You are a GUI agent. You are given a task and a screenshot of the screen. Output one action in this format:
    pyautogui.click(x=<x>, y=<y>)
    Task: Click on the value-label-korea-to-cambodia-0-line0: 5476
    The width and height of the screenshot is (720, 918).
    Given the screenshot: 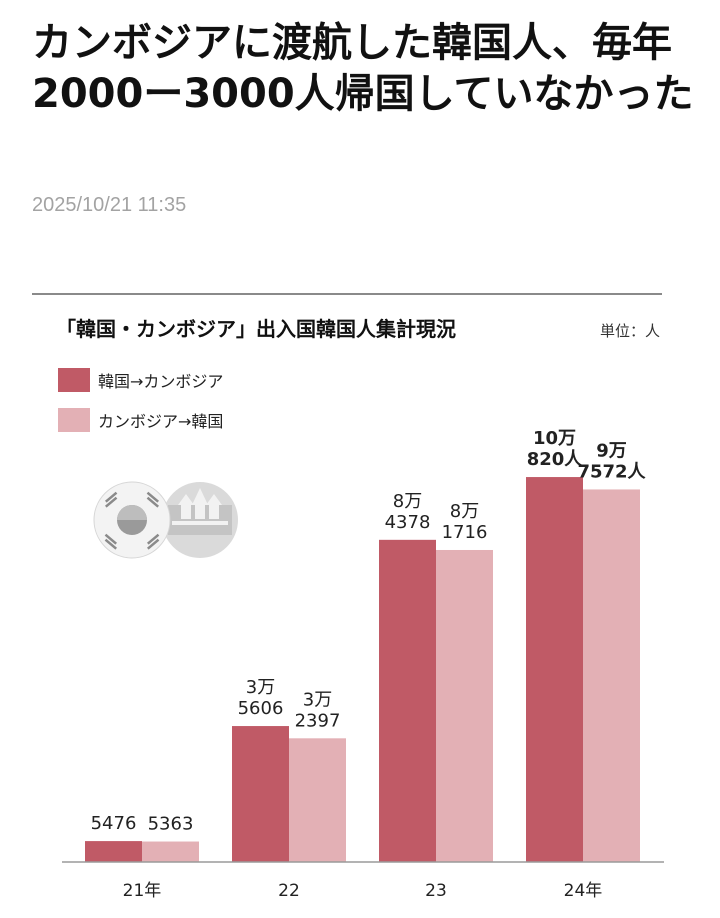 What is the action you would take?
    pyautogui.click(x=114, y=823)
    